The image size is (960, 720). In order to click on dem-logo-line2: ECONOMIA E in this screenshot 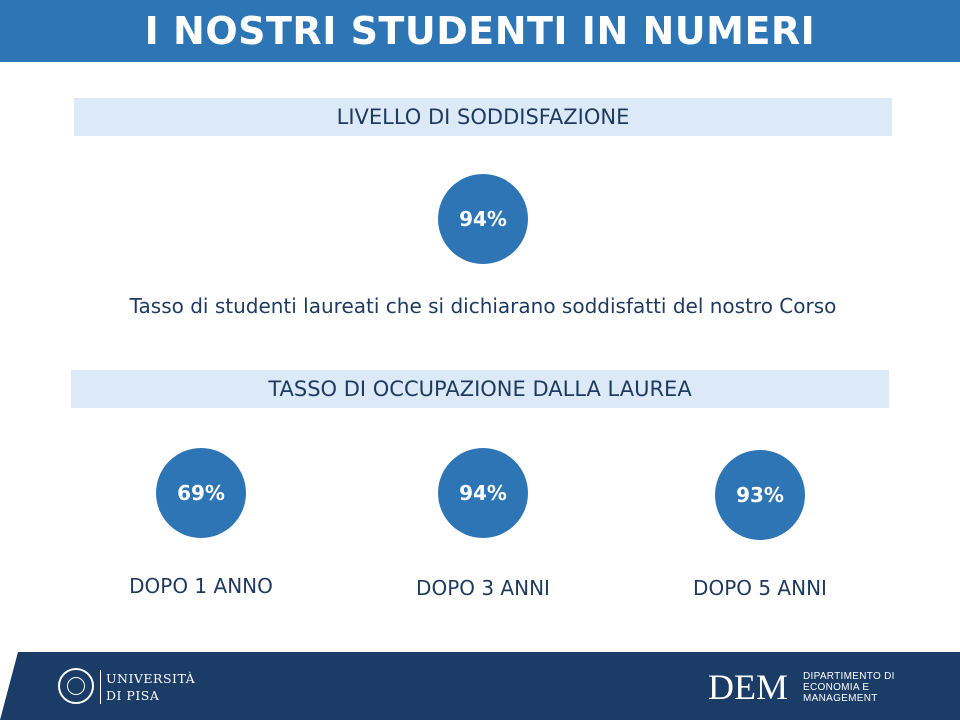, I will do `click(836, 687)`.